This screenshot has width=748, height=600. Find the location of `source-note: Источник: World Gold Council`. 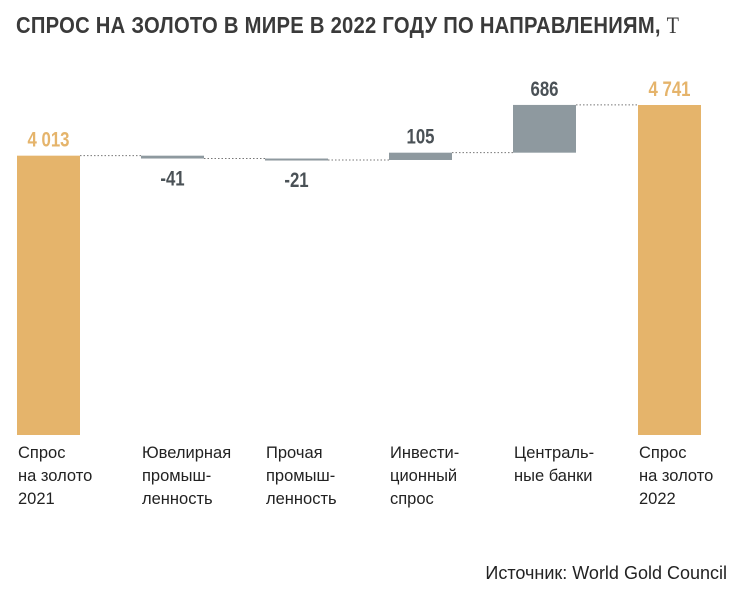

source-note: Источник: World Gold Council is located at coordinates (606, 573).